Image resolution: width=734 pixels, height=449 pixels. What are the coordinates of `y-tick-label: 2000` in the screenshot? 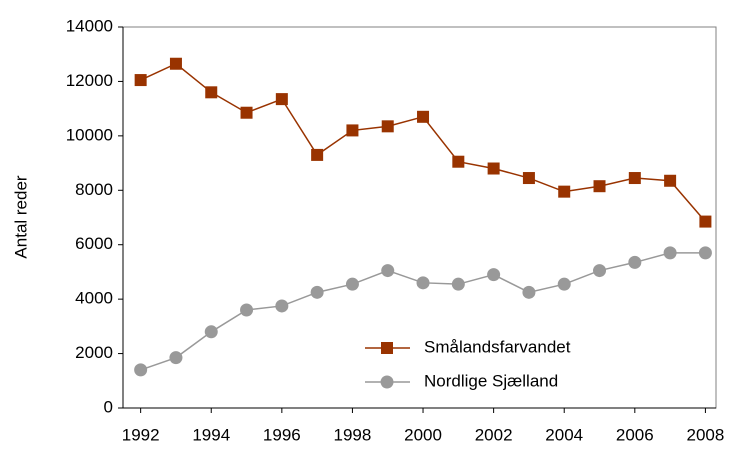 It's located at (94, 352).